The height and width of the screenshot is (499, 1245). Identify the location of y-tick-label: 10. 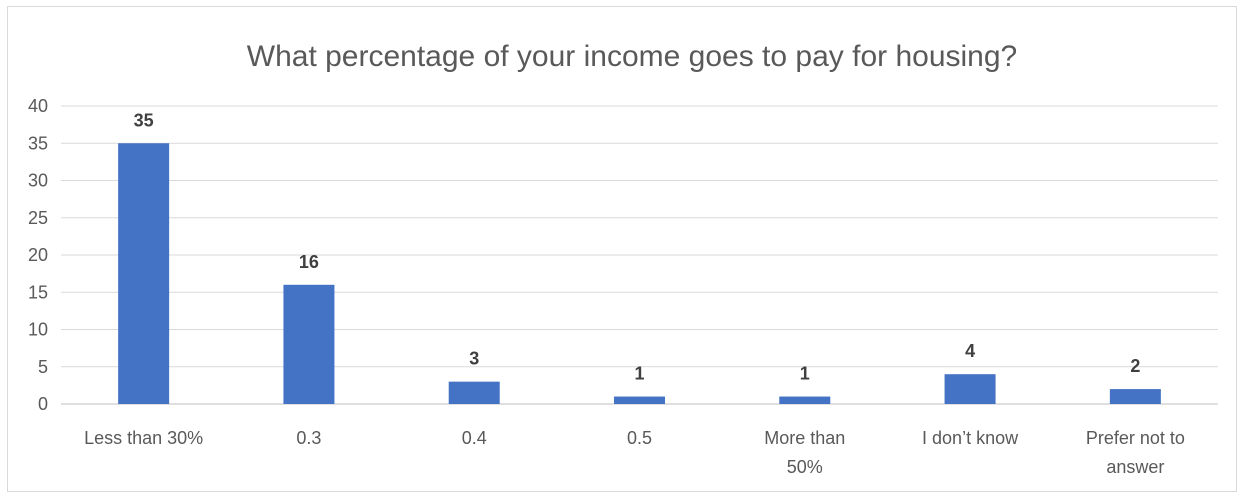
(38, 330).